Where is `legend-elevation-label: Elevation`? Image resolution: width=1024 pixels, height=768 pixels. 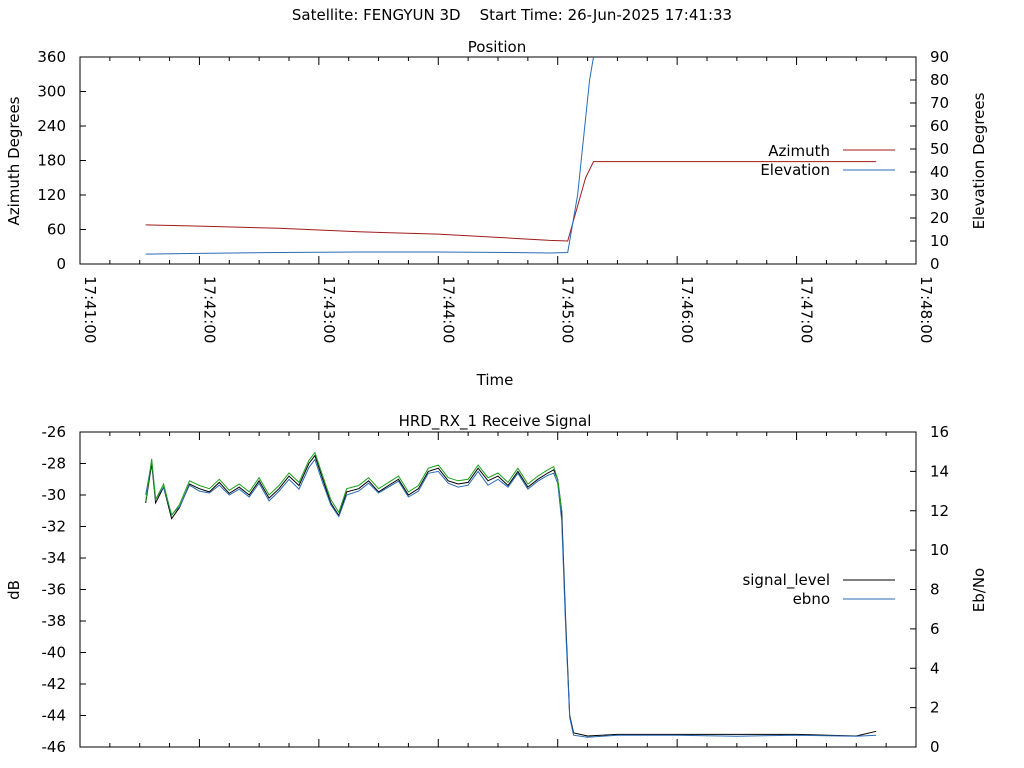 legend-elevation-label: Elevation is located at coordinates (795, 170).